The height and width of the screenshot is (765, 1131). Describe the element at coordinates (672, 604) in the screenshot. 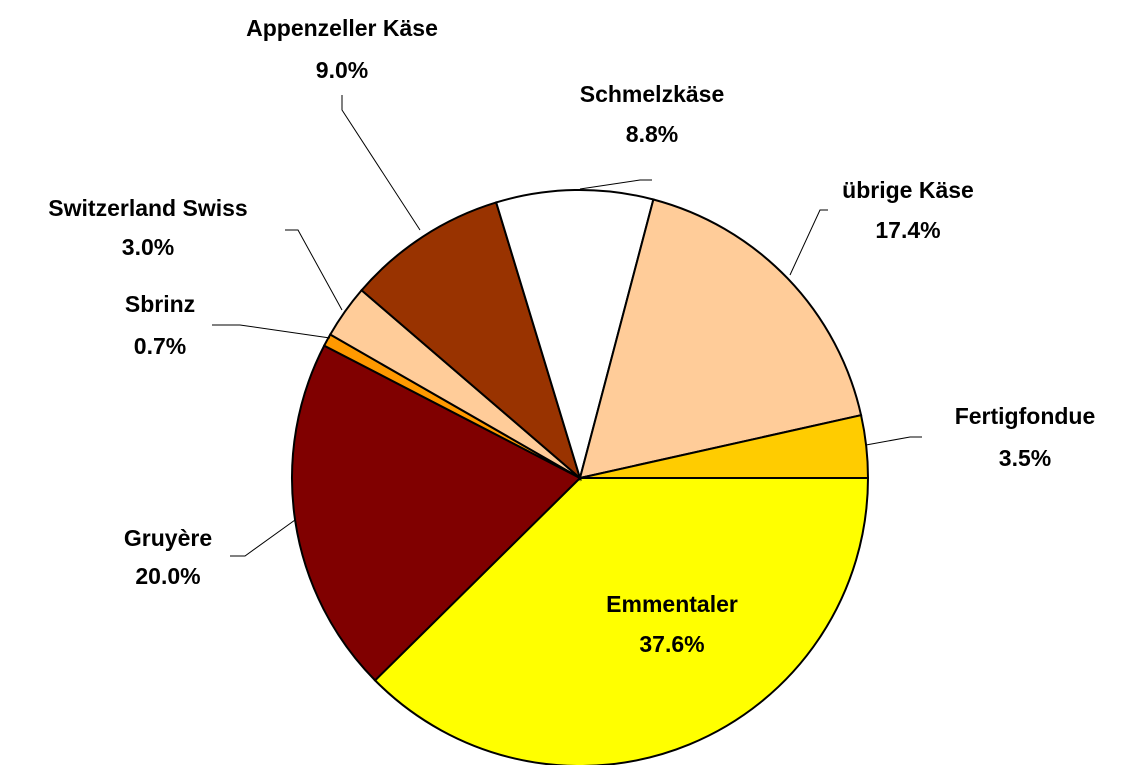

I see `slice-label: Emmentaler` at that location.